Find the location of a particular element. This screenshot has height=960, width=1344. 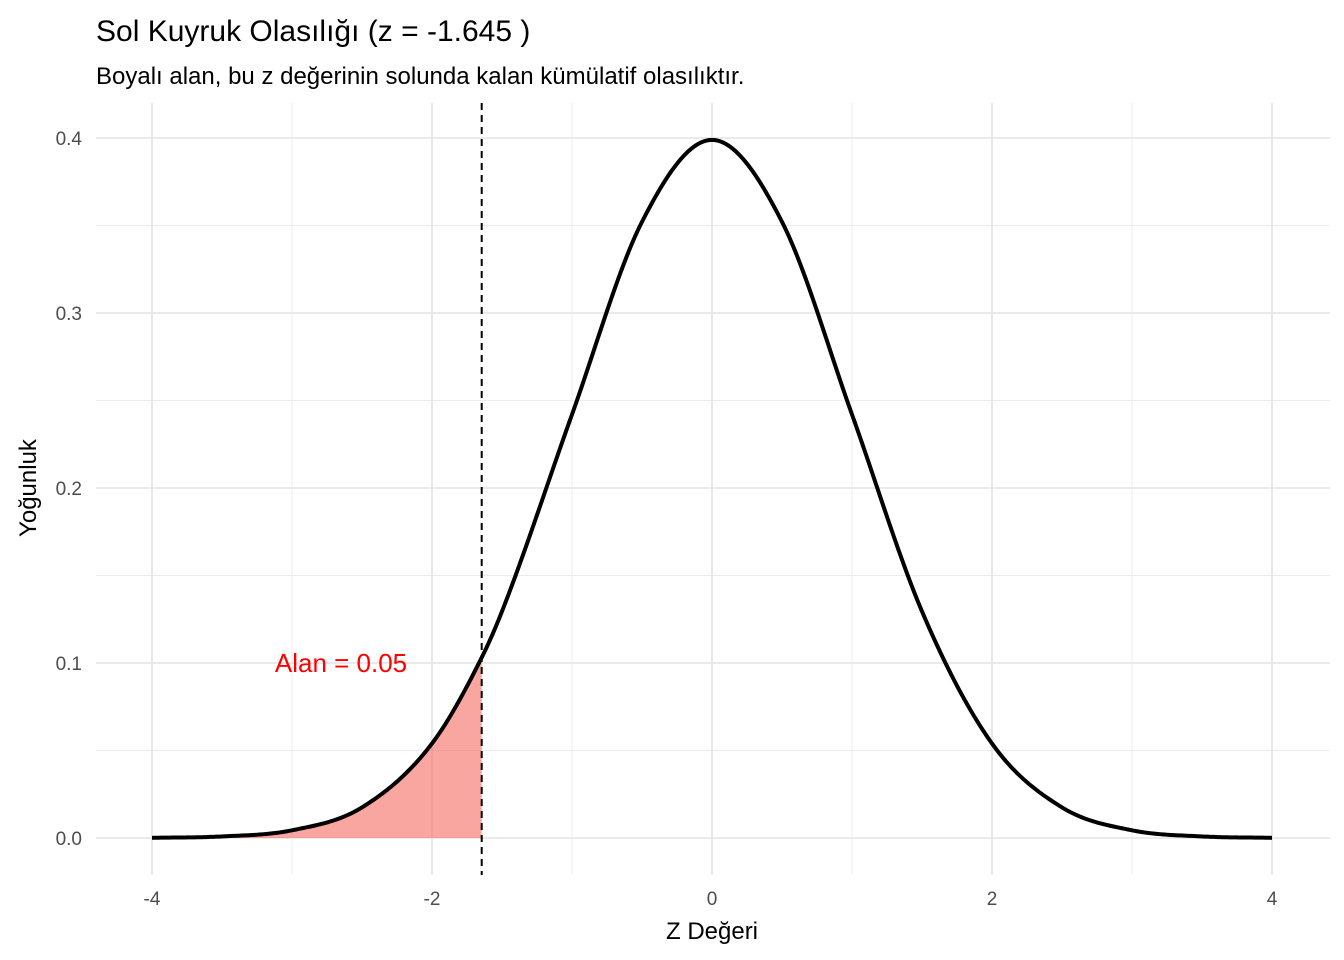

y-tick-label: 0.3 is located at coordinates (69, 314).